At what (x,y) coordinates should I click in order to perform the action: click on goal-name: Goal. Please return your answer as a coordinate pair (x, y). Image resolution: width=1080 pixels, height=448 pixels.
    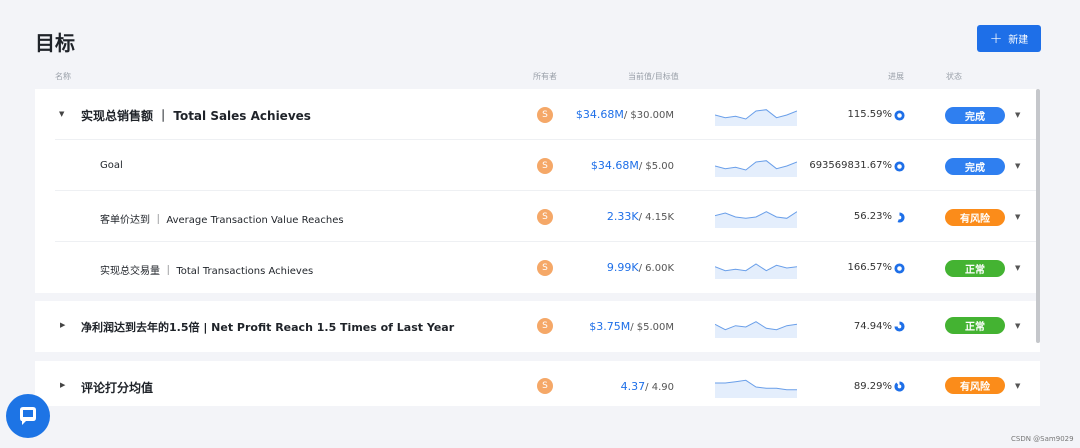
    Looking at the image, I should click on (111, 165).